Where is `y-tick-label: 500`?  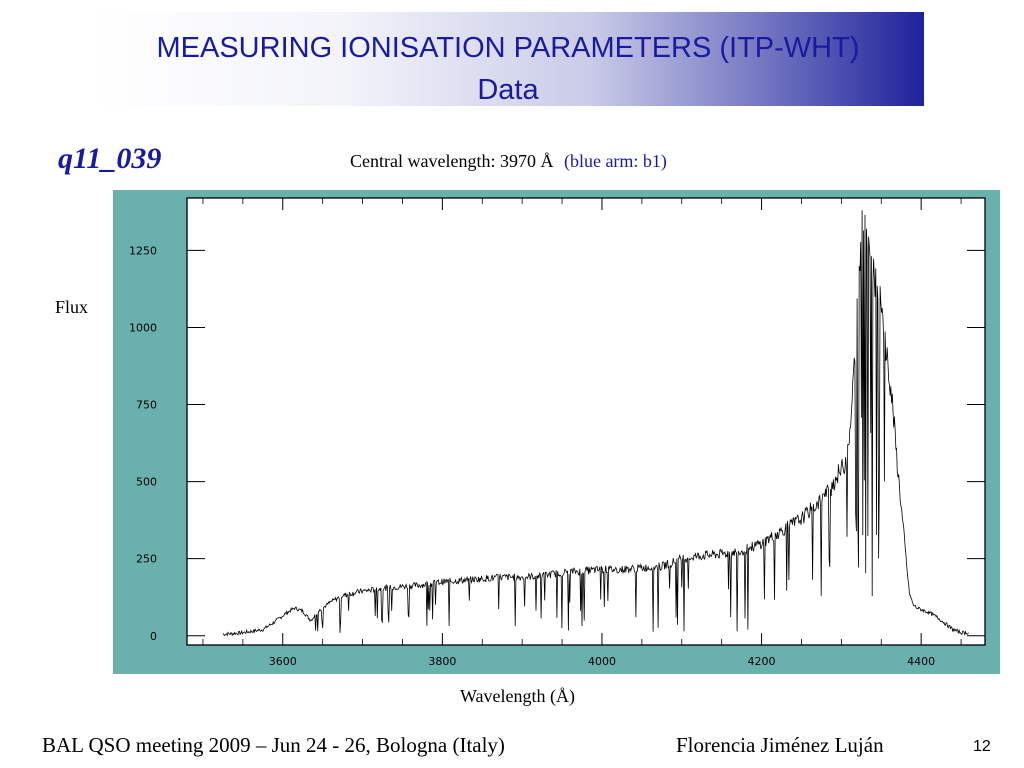
y-tick-label: 500 is located at coordinates (146, 482).